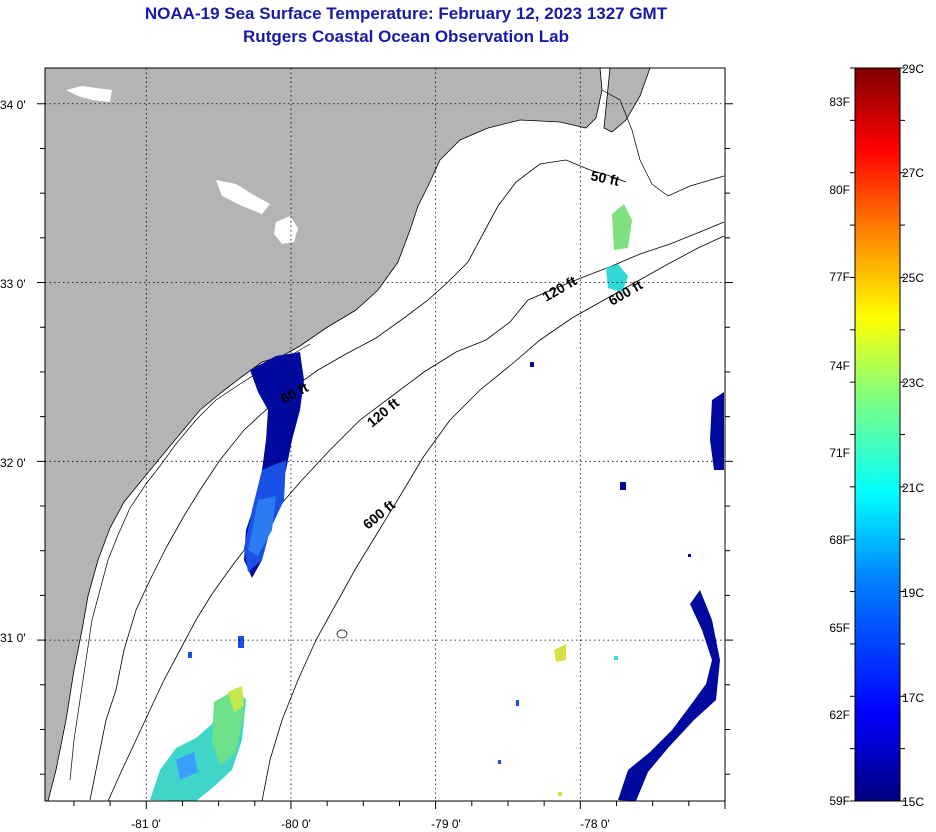  Describe the element at coordinates (13, 638) in the screenshot. I see `lat-label: 31 0'` at that location.